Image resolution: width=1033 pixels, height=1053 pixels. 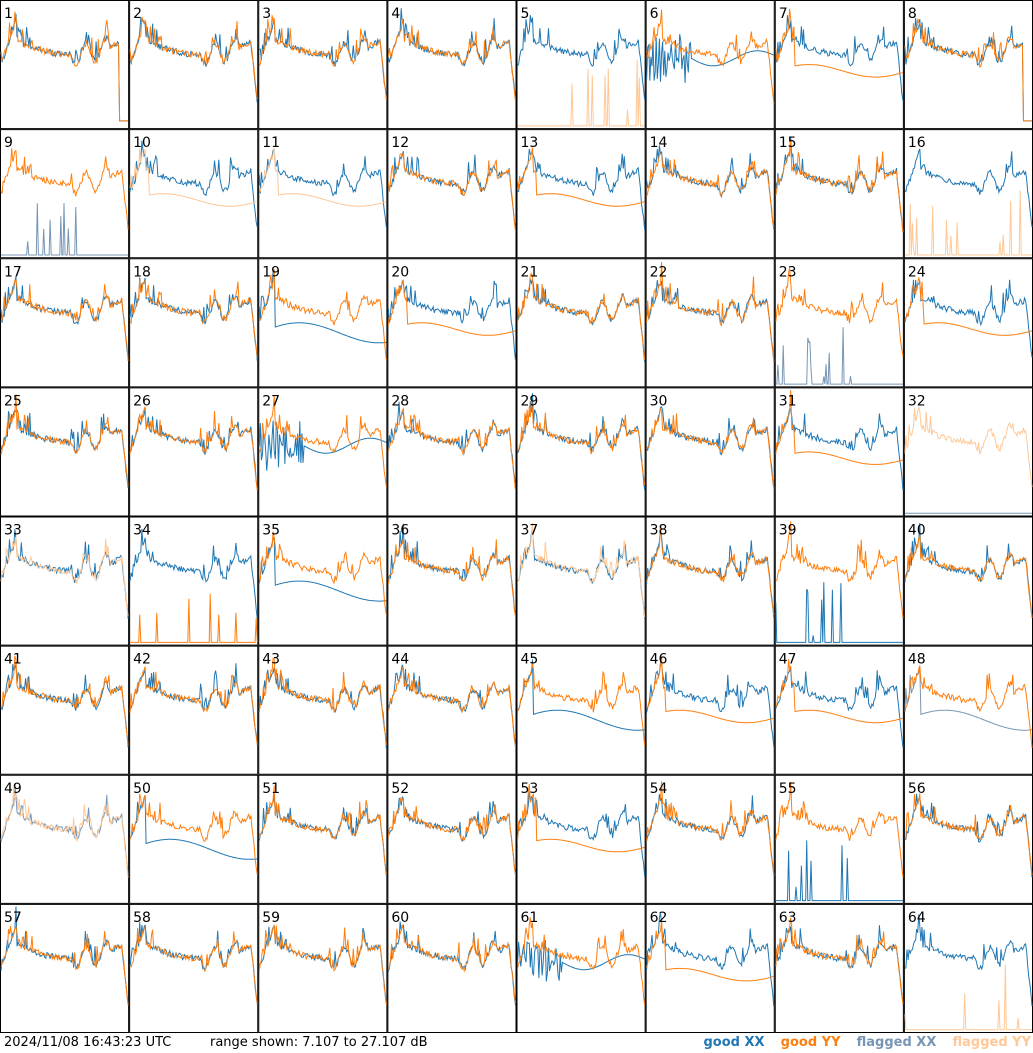 I want to click on panel-label: 29, so click(x=530, y=401).